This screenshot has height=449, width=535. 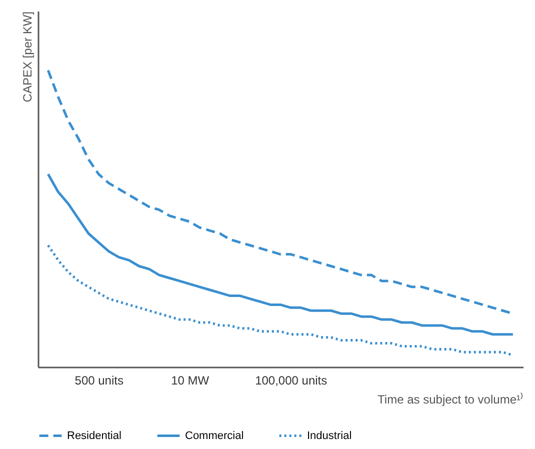 I want to click on legend-label: Residential, so click(x=94, y=436).